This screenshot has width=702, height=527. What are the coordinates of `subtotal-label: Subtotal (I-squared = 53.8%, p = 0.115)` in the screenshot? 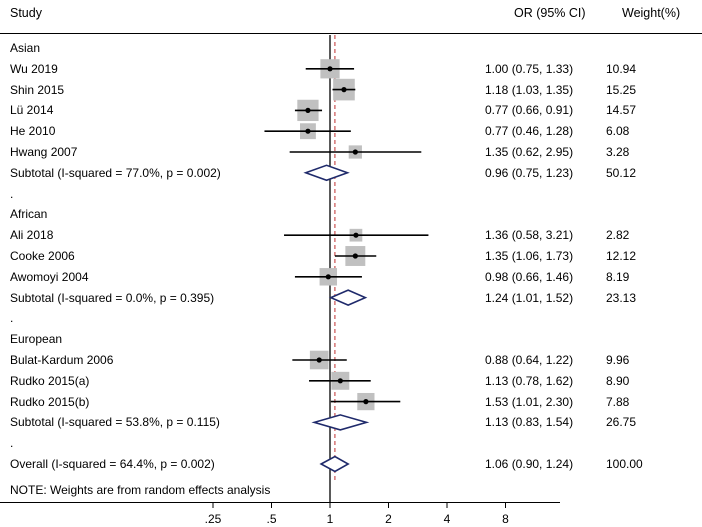 It's located at (115, 422).